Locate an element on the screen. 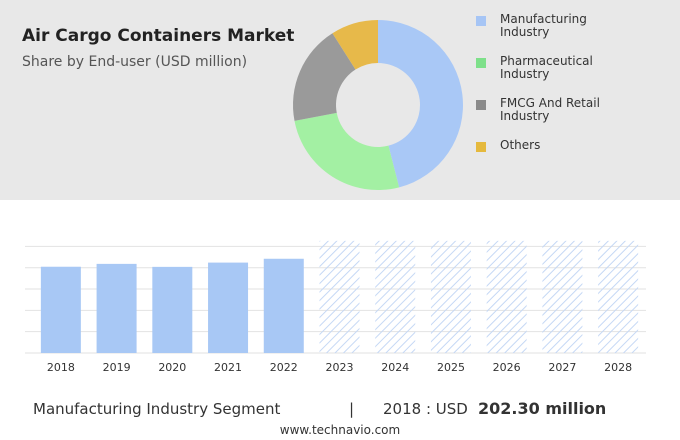 This screenshot has height=440, width=680. x-tick-label: 2022 is located at coordinates (284, 367).